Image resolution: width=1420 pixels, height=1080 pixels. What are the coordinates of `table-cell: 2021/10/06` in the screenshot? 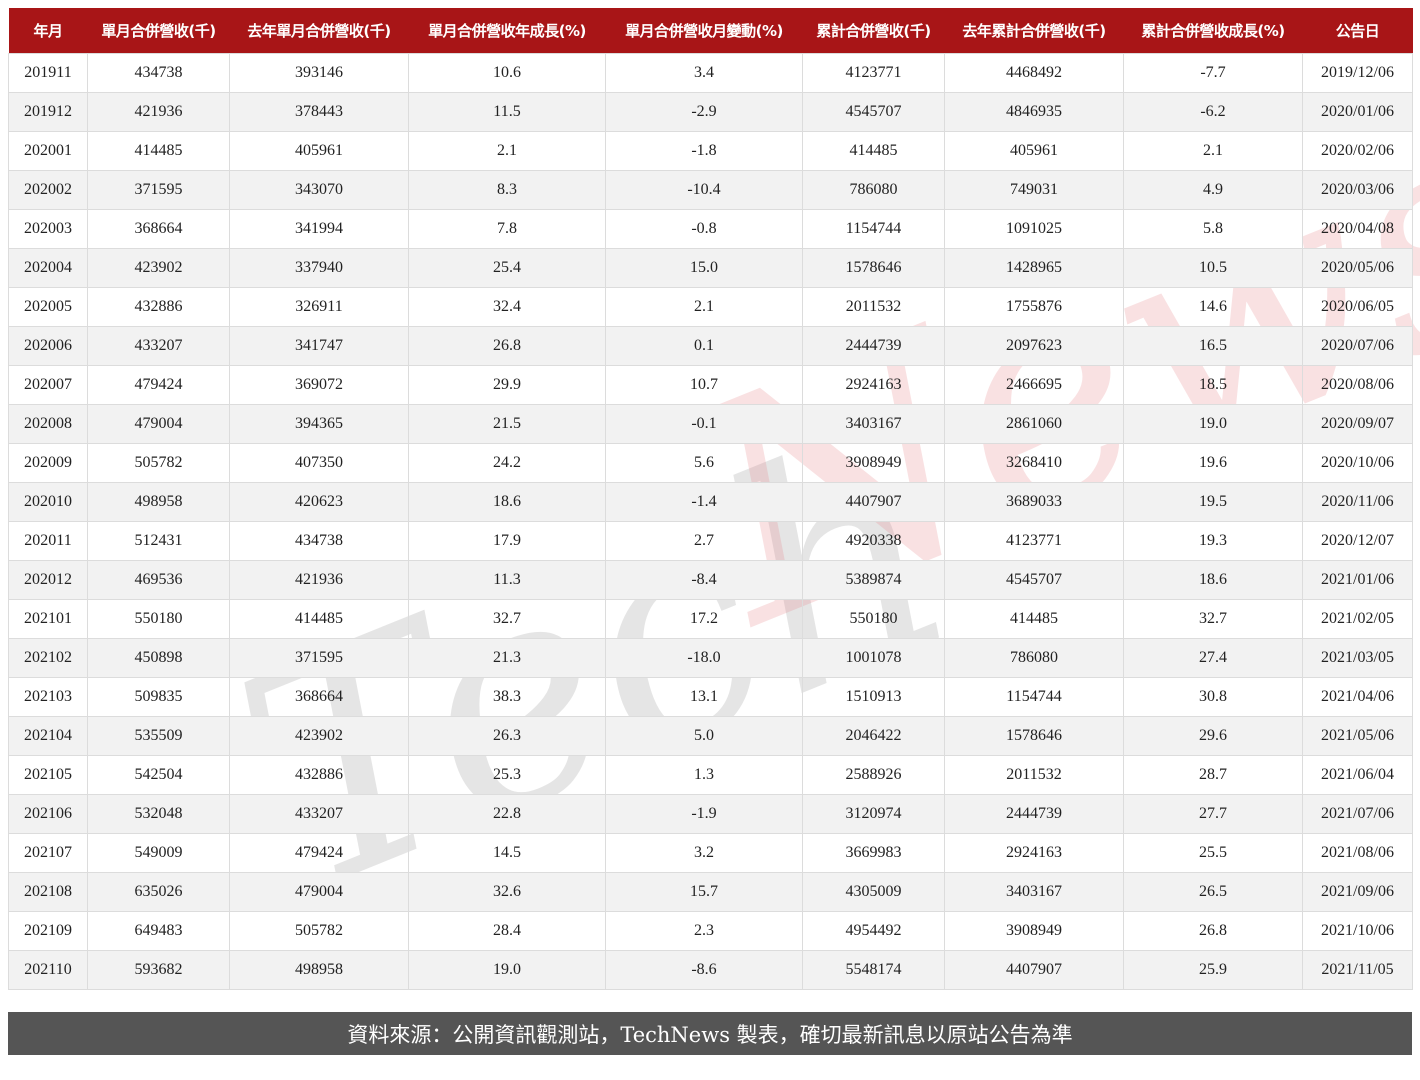 It's located at (1357, 931).